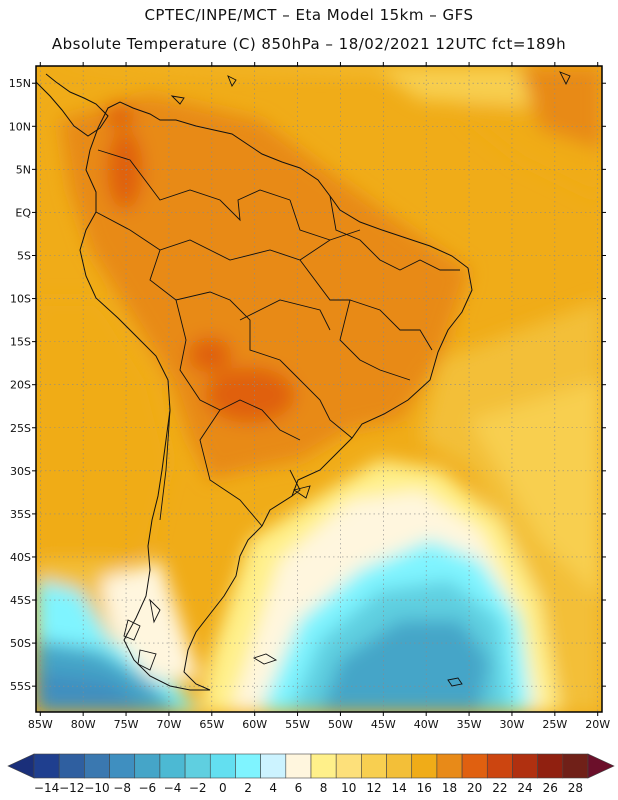 This screenshot has height=800, width=618. I want to click on lon-label: 30W, so click(512, 724).